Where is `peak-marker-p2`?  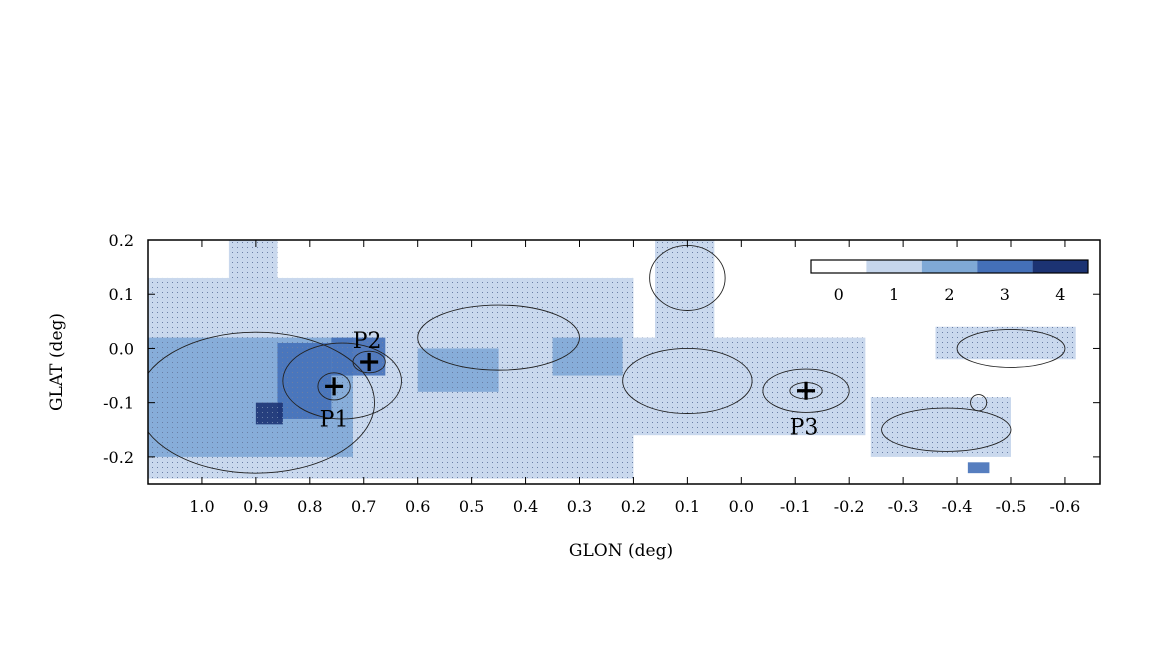
peak-marker-p2 is located at coordinates (369, 362).